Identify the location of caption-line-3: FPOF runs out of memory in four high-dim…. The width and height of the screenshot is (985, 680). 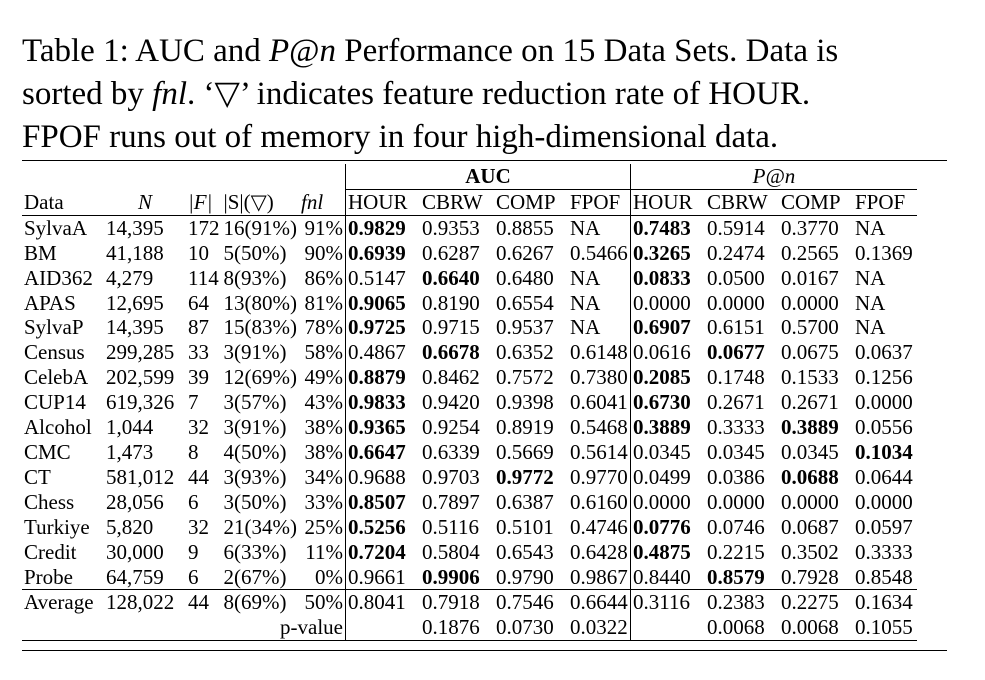
(400, 137).